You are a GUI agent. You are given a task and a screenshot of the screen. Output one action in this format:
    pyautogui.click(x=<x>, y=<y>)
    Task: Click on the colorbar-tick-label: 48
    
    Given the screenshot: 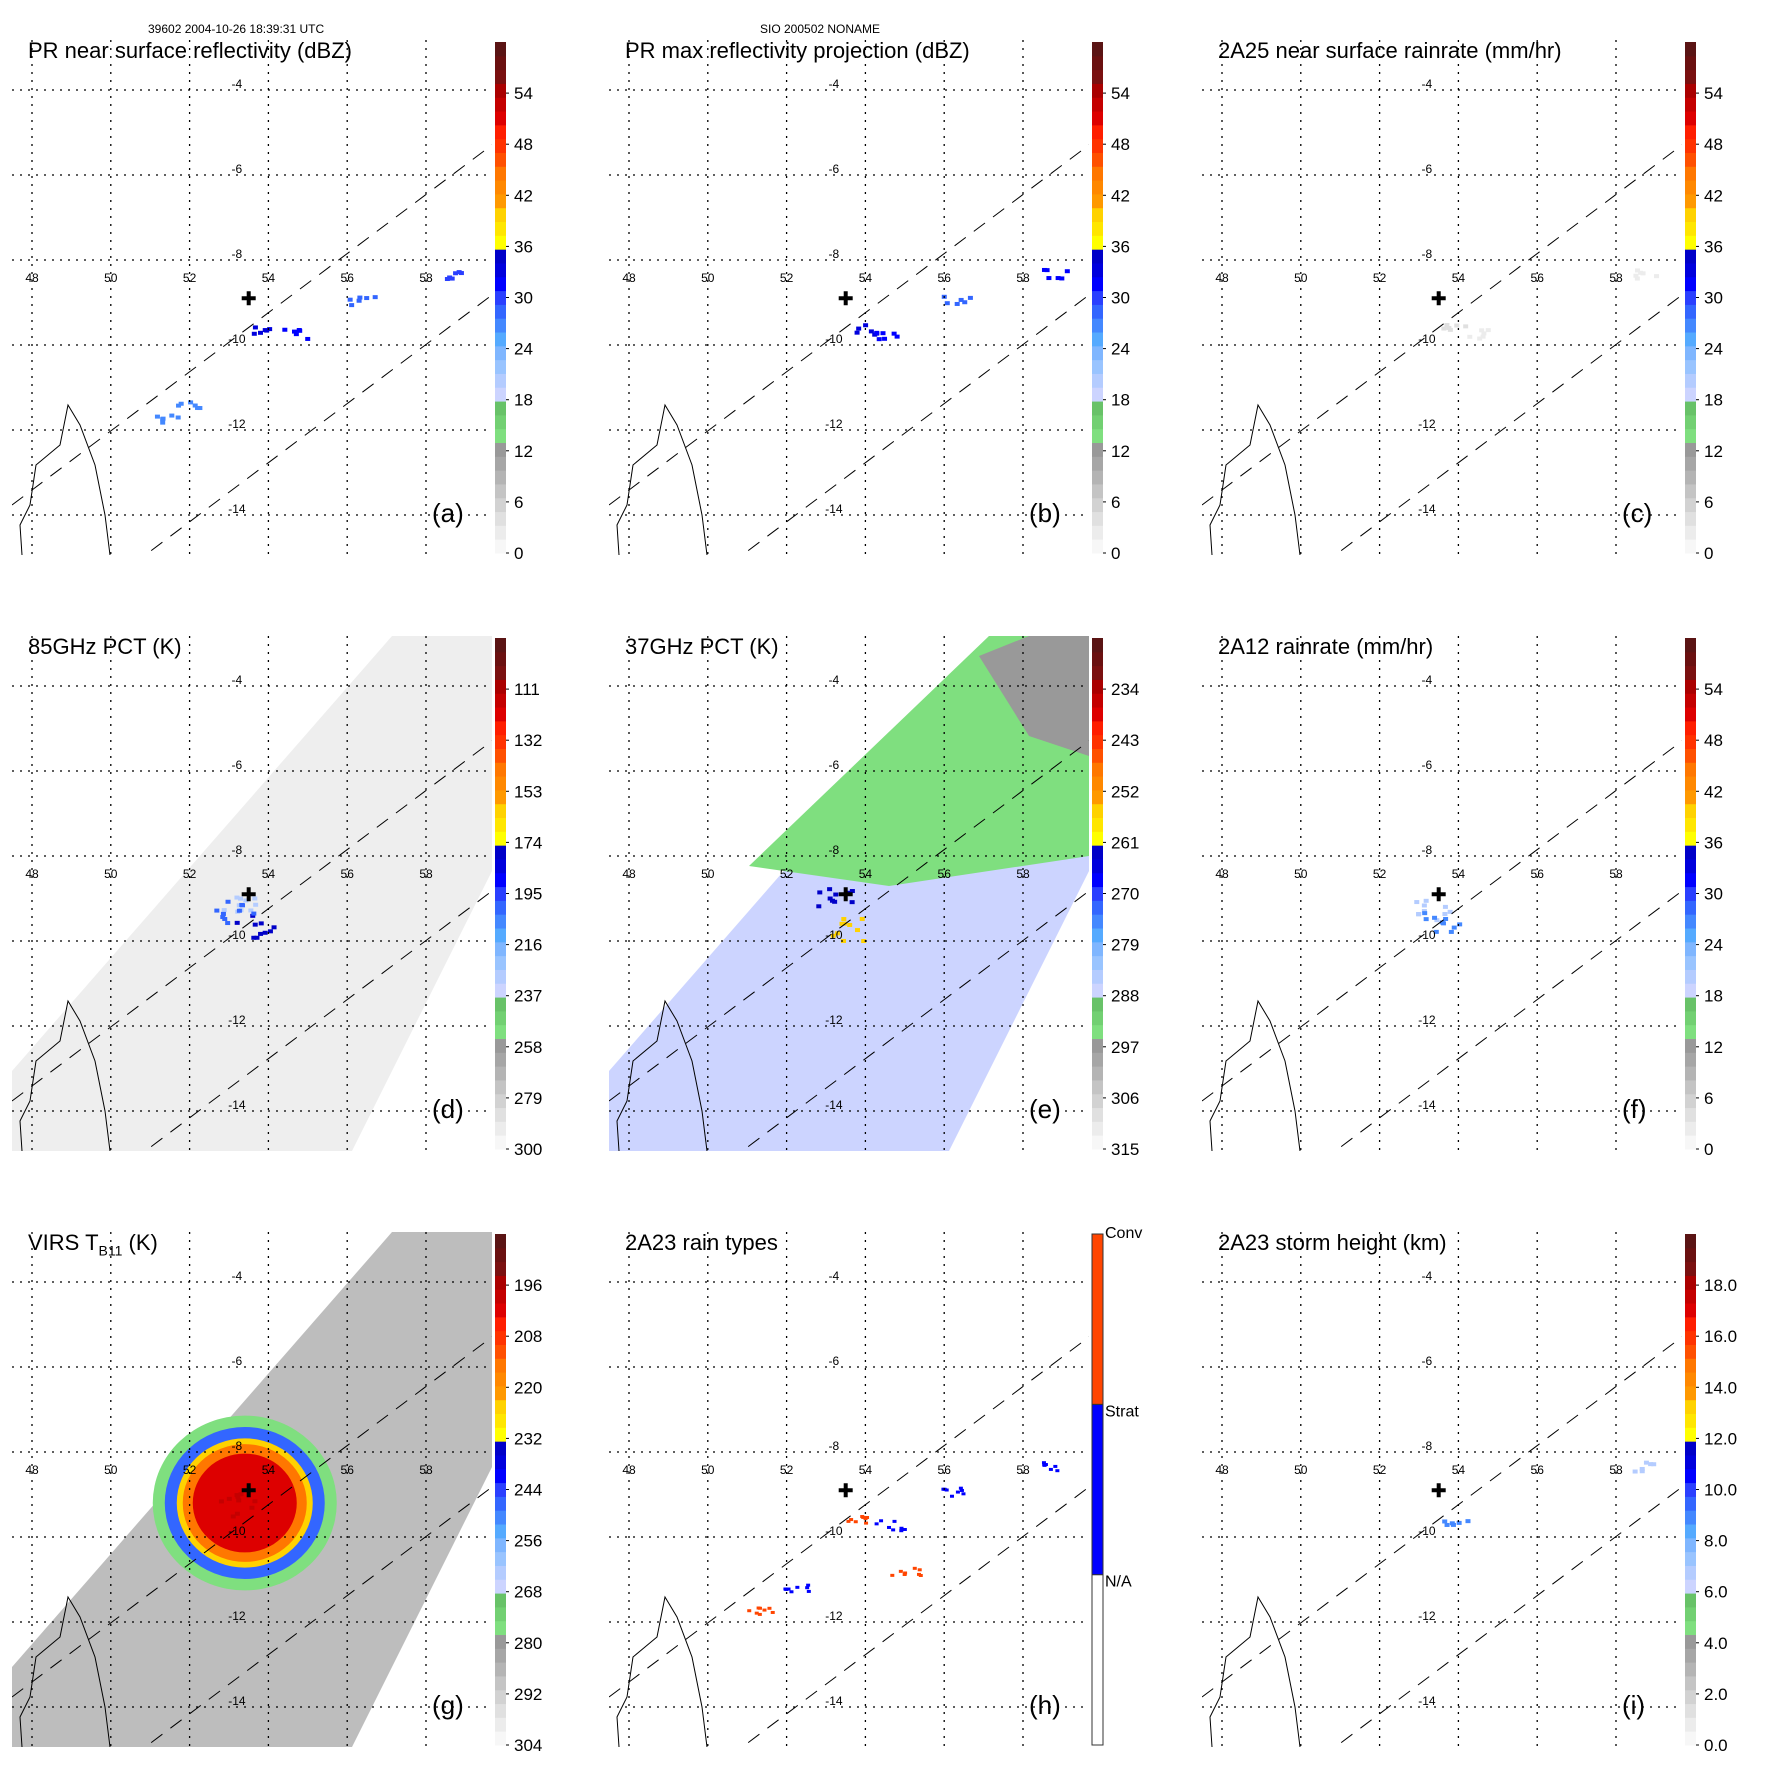 What is the action you would take?
    pyautogui.click(x=1713, y=144)
    